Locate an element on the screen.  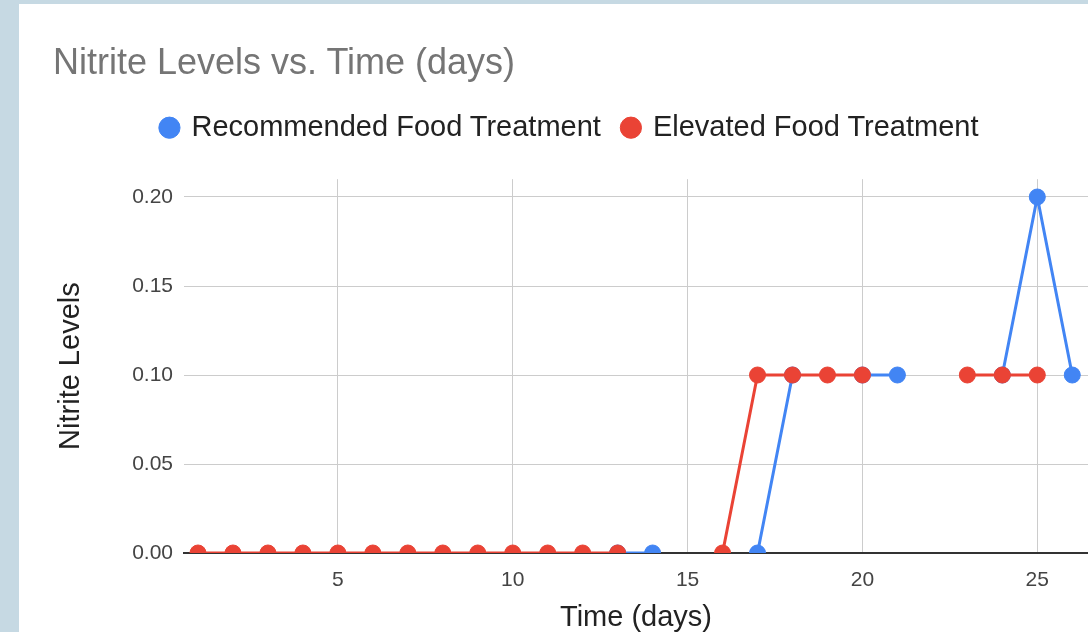
x-tick-label: 20 is located at coordinates (862, 579).